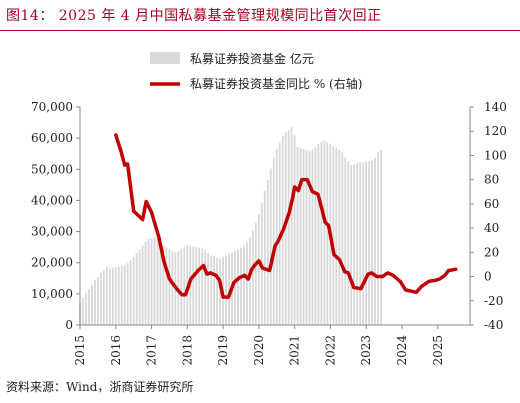 Image resolution: width=520 pixels, height=403 pixels. What do you see at coordinates (52, 107) in the screenshot?
I see `left-tick-label: 70,000` at bounding box center [52, 107].